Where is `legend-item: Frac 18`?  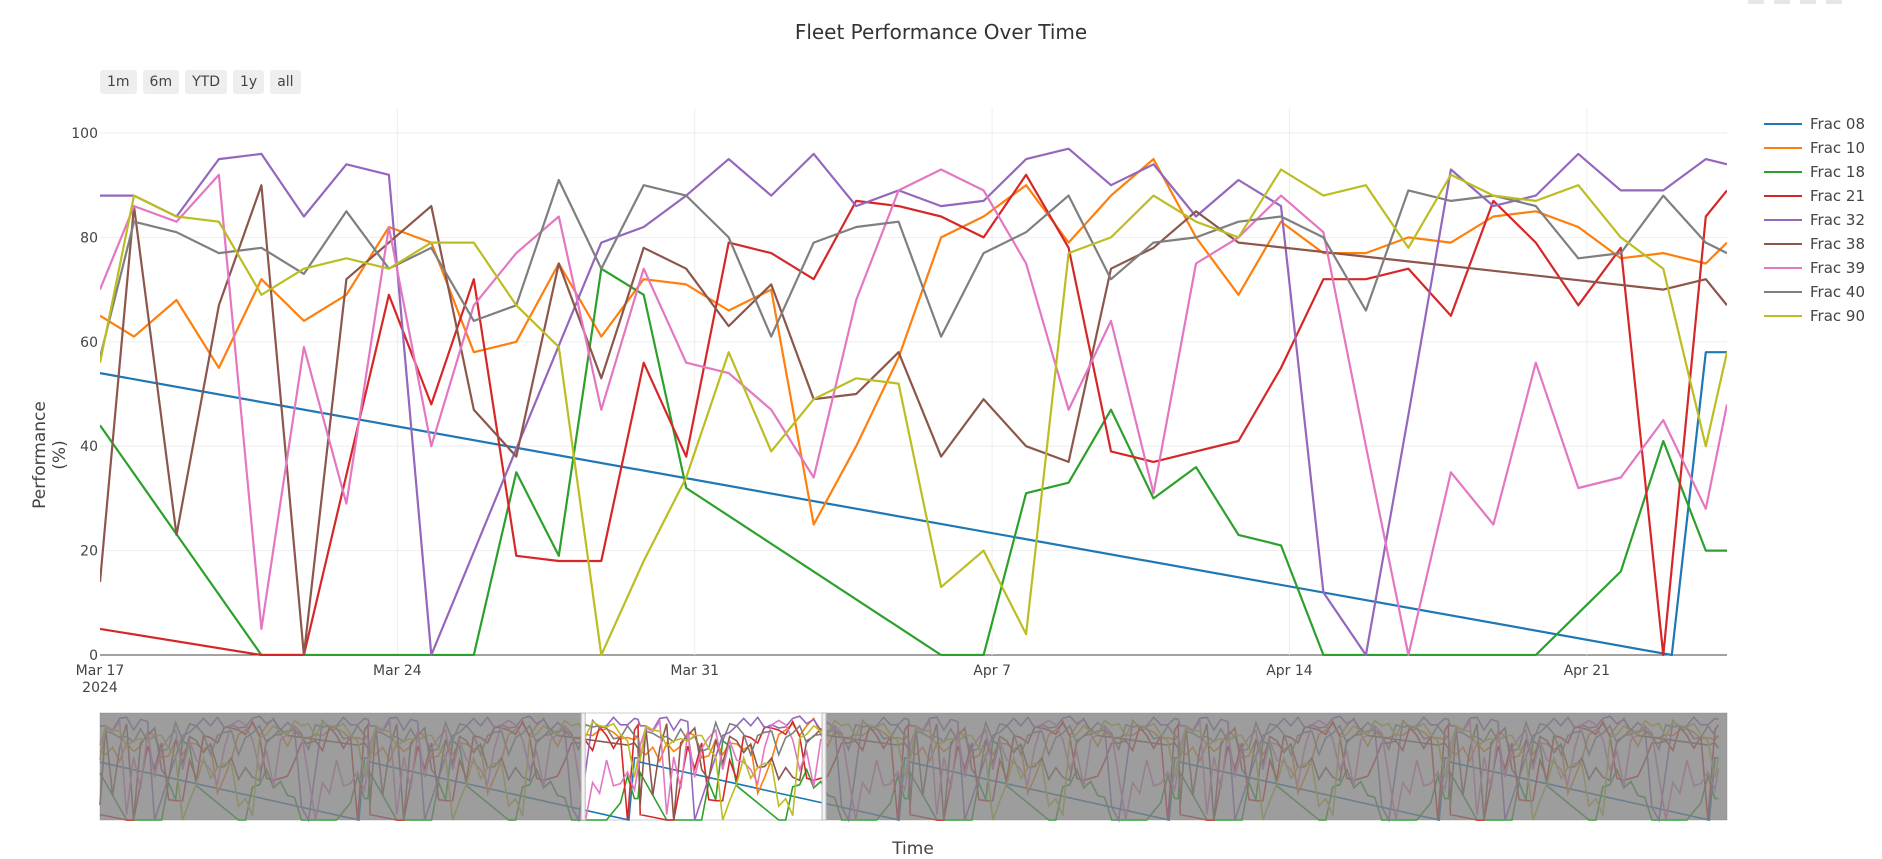 legend-item: Frac 18 is located at coordinates (1814, 172).